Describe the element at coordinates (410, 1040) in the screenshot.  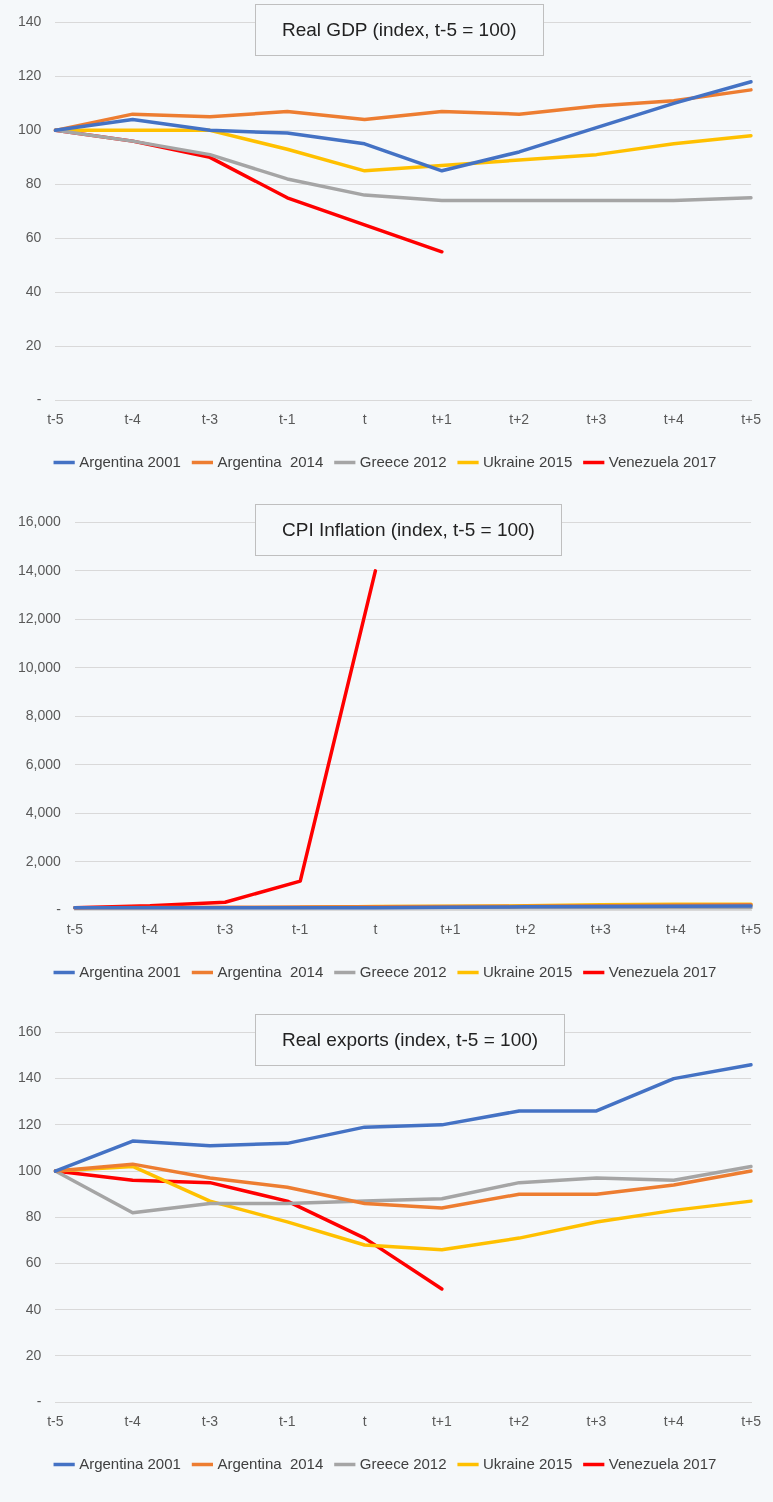
I see `chart-title: Real exports (index, t-5 = 100)` at that location.